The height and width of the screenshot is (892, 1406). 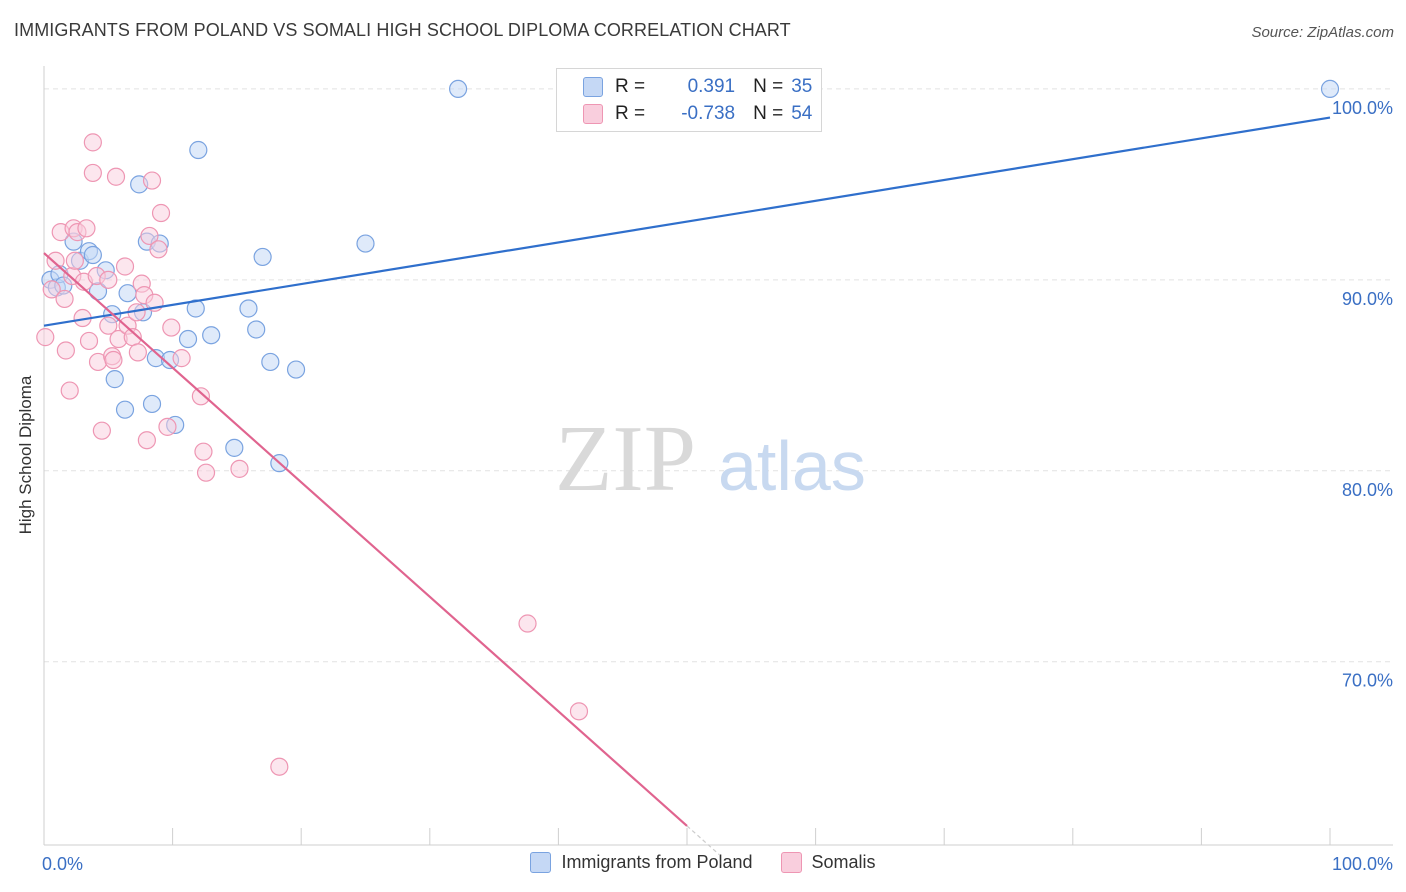 I want to click on legend-item-somali: Somalis, so click(x=828, y=862).